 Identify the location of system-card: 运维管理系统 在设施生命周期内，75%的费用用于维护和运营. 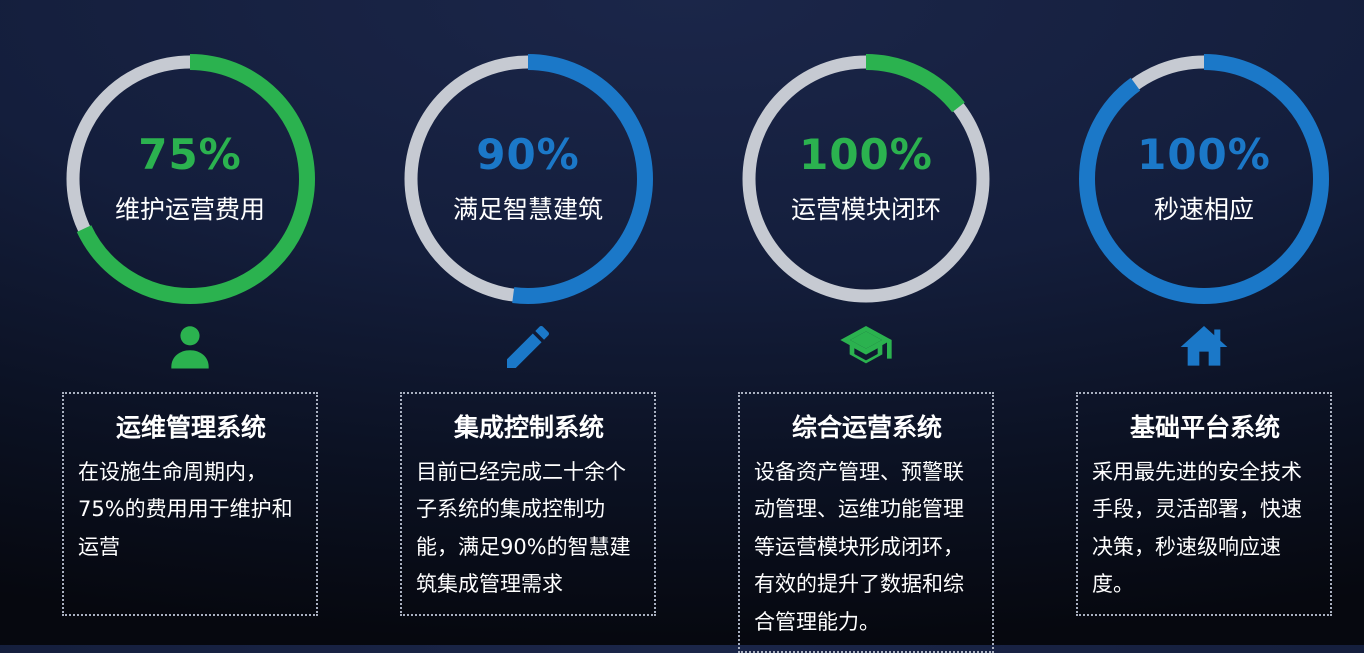
(190, 504).